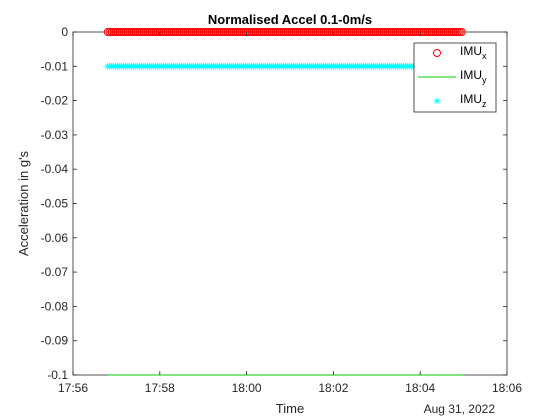 This screenshot has height=420, width=560. I want to click on y-tick-label: -0.08, so click(55, 306).